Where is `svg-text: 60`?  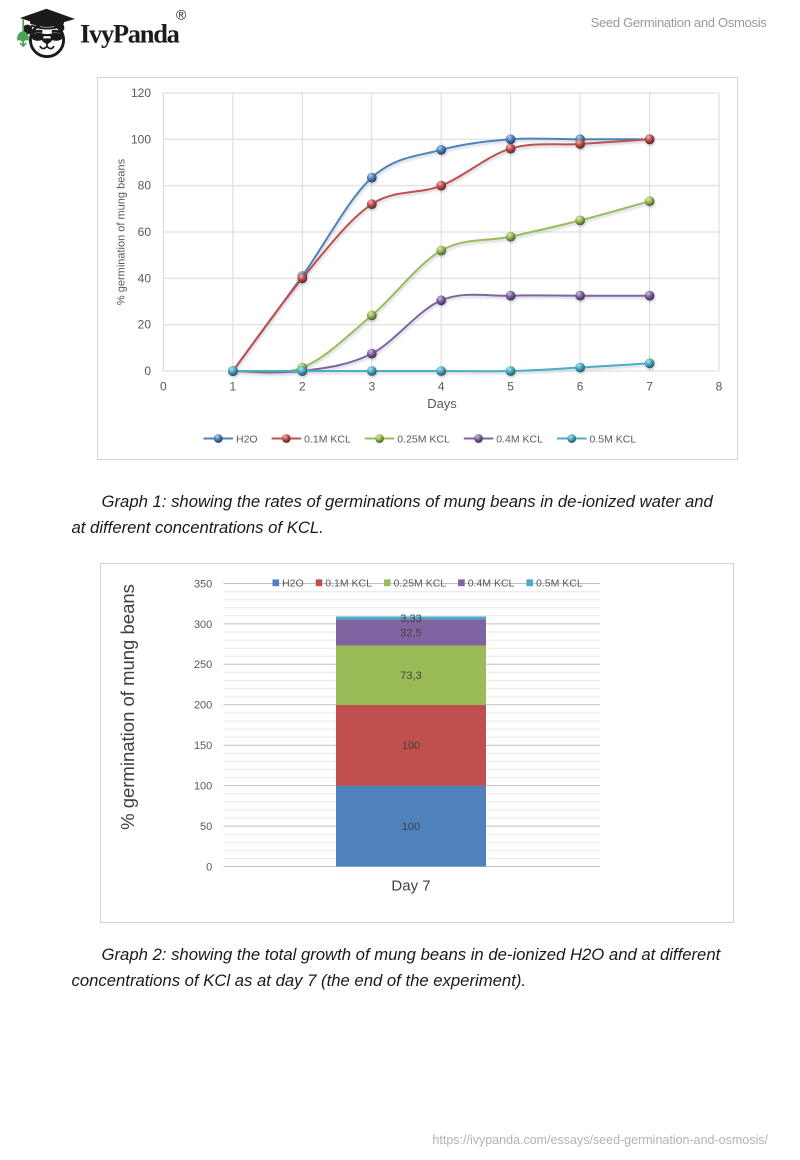 svg-text: 60 is located at coordinates (145, 232).